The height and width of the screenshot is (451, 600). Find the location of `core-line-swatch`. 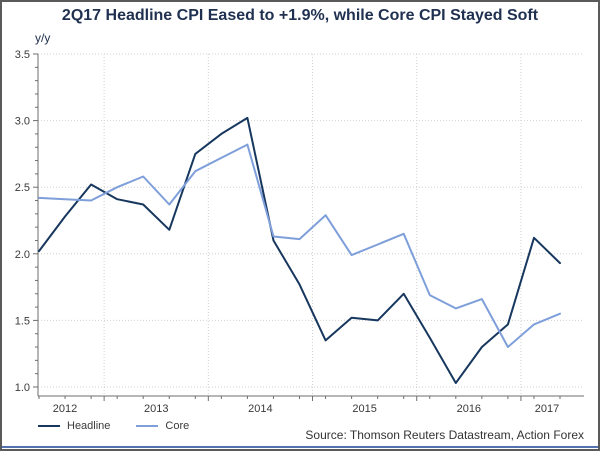

core-line-swatch is located at coordinates (147, 426).